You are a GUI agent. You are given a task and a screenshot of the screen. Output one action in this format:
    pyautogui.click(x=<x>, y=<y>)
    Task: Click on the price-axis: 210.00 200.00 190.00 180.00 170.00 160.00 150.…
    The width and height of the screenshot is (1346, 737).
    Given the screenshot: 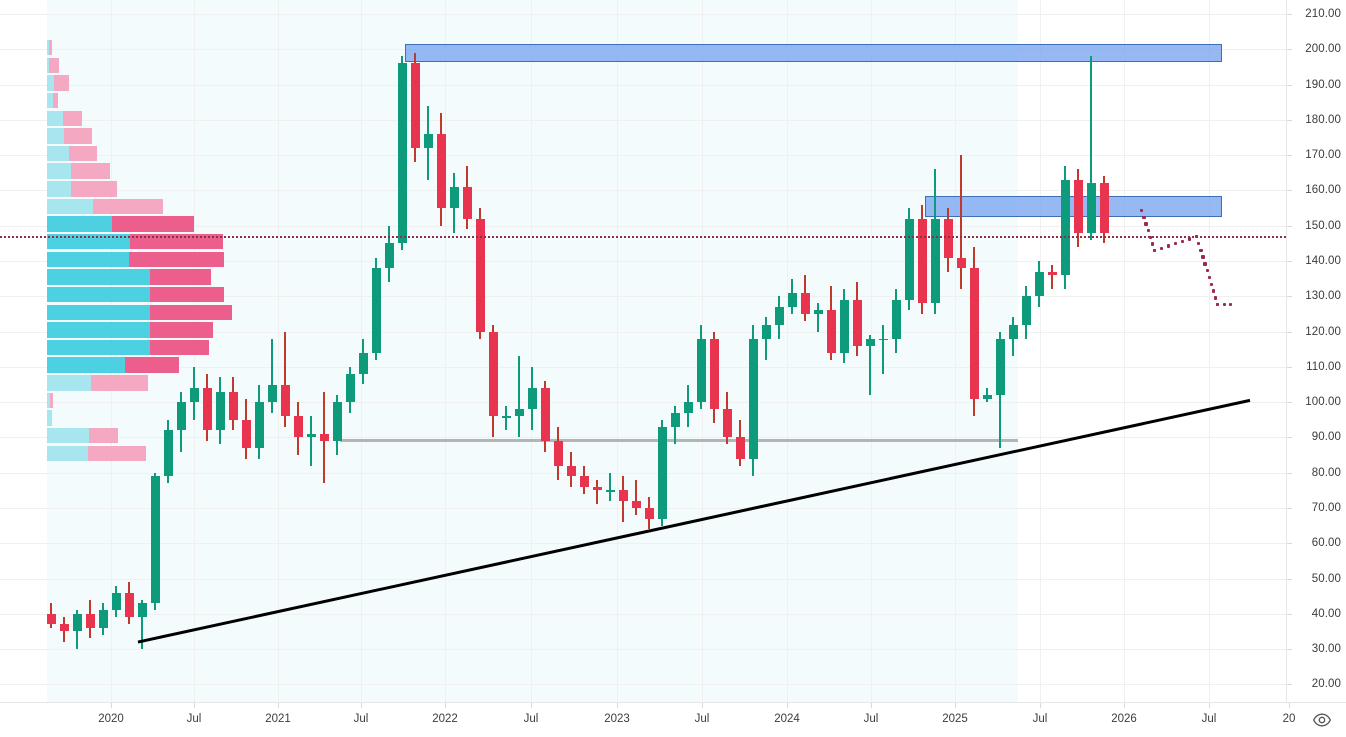 What is the action you would take?
    pyautogui.click(x=1316, y=368)
    